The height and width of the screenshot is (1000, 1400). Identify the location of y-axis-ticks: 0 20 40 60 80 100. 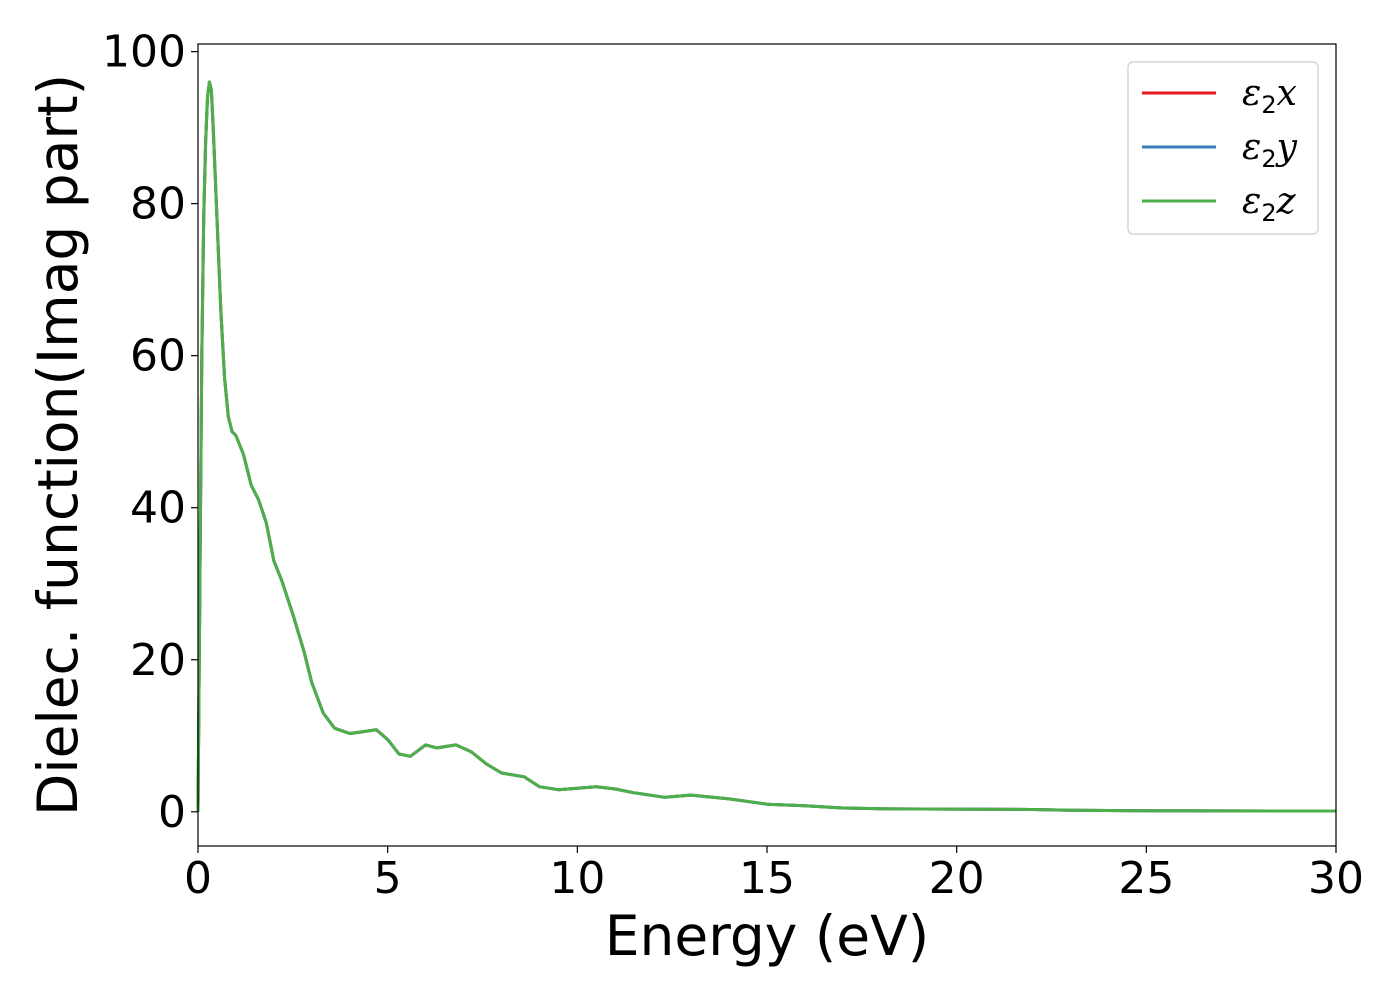
(150, 432).